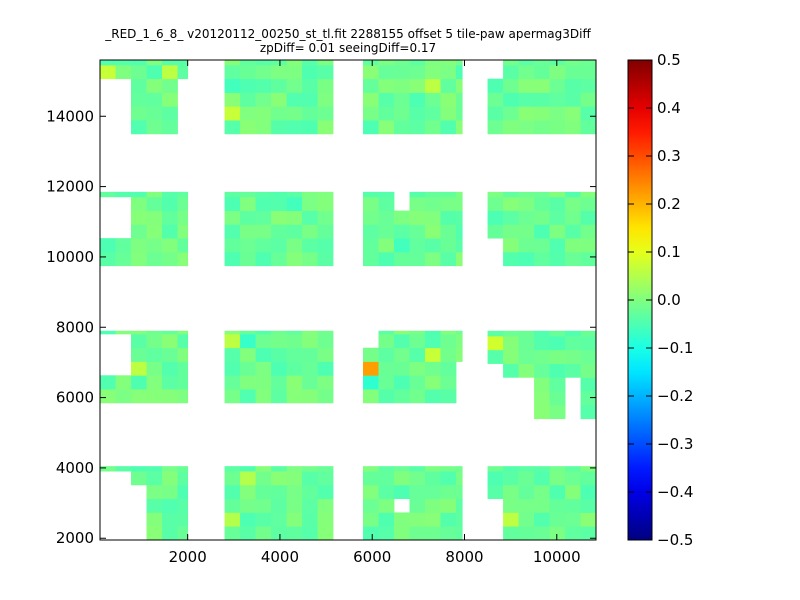  Describe the element at coordinates (669, 60) in the screenshot. I see `colorbar-tick-label: 0.5` at that location.